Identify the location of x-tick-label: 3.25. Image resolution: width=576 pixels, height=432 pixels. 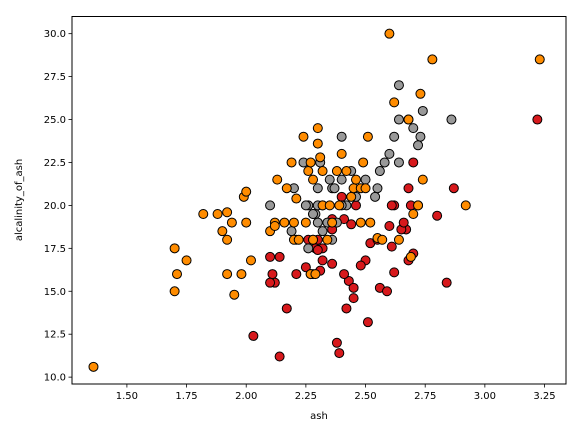
(544, 396).